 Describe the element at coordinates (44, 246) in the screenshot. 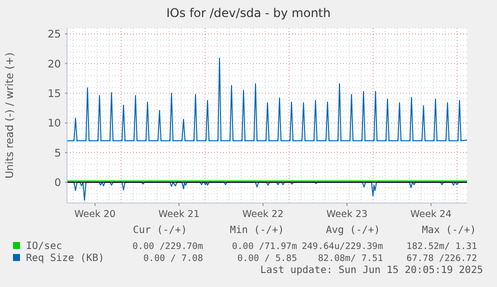

I see `legend-label: IO/sec` at that location.